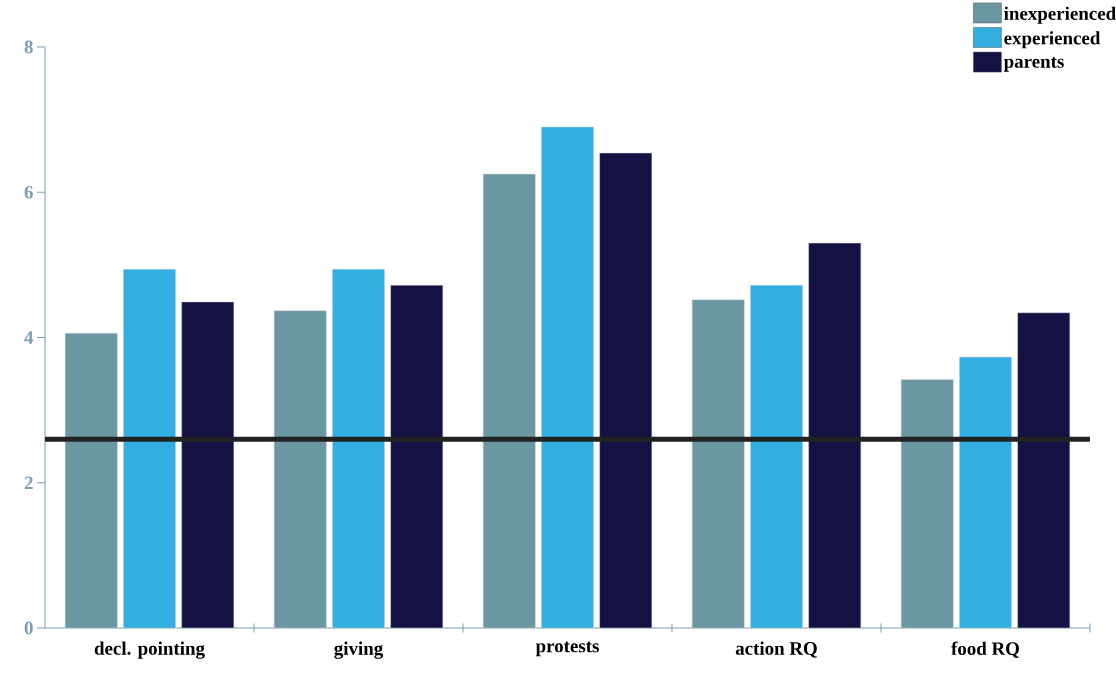 The height and width of the screenshot is (691, 1116). I want to click on x-tick-label: decl. pointing, so click(149, 650).